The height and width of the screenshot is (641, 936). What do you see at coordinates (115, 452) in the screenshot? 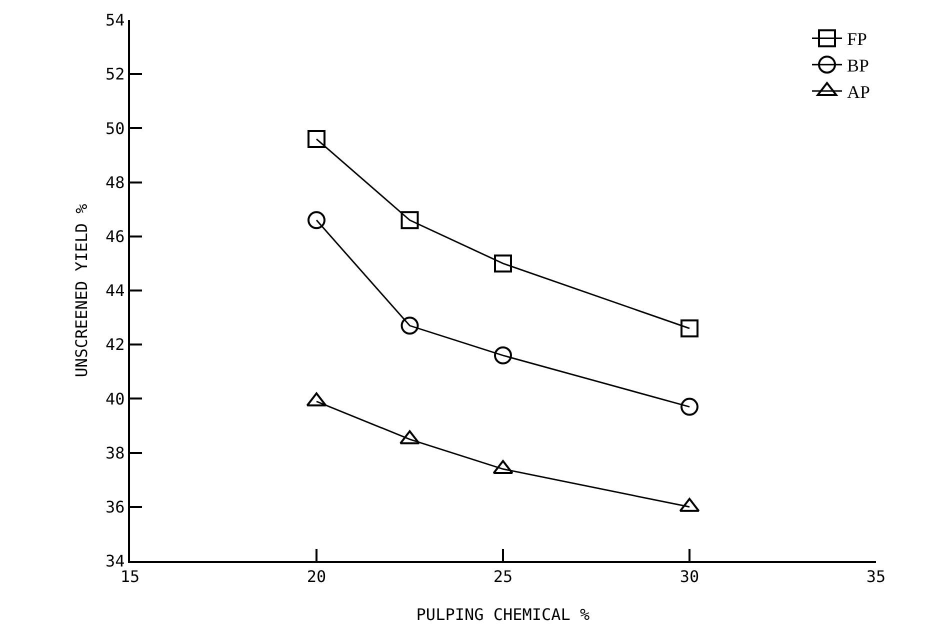
I see `y-tick-label: 38` at bounding box center [115, 452].